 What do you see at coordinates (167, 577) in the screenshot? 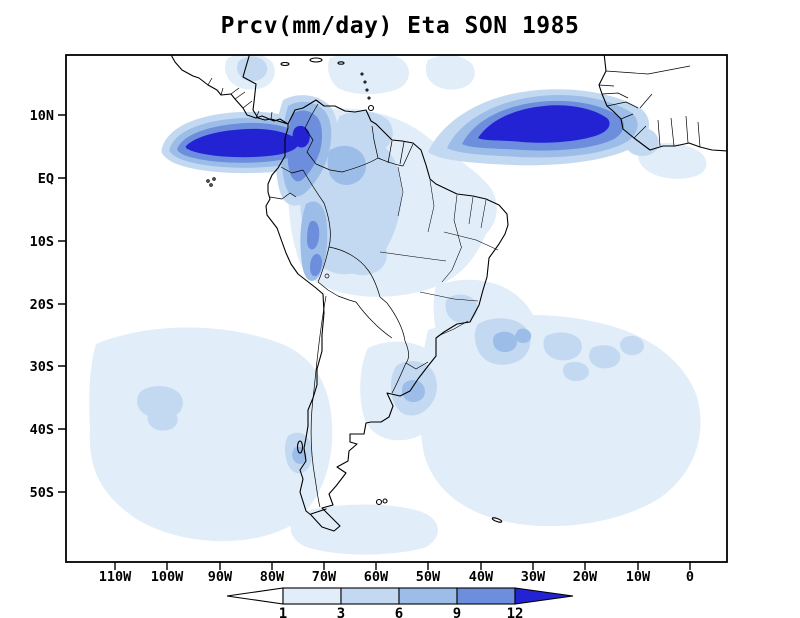
I see `x-label-100w: 100W` at bounding box center [167, 577].